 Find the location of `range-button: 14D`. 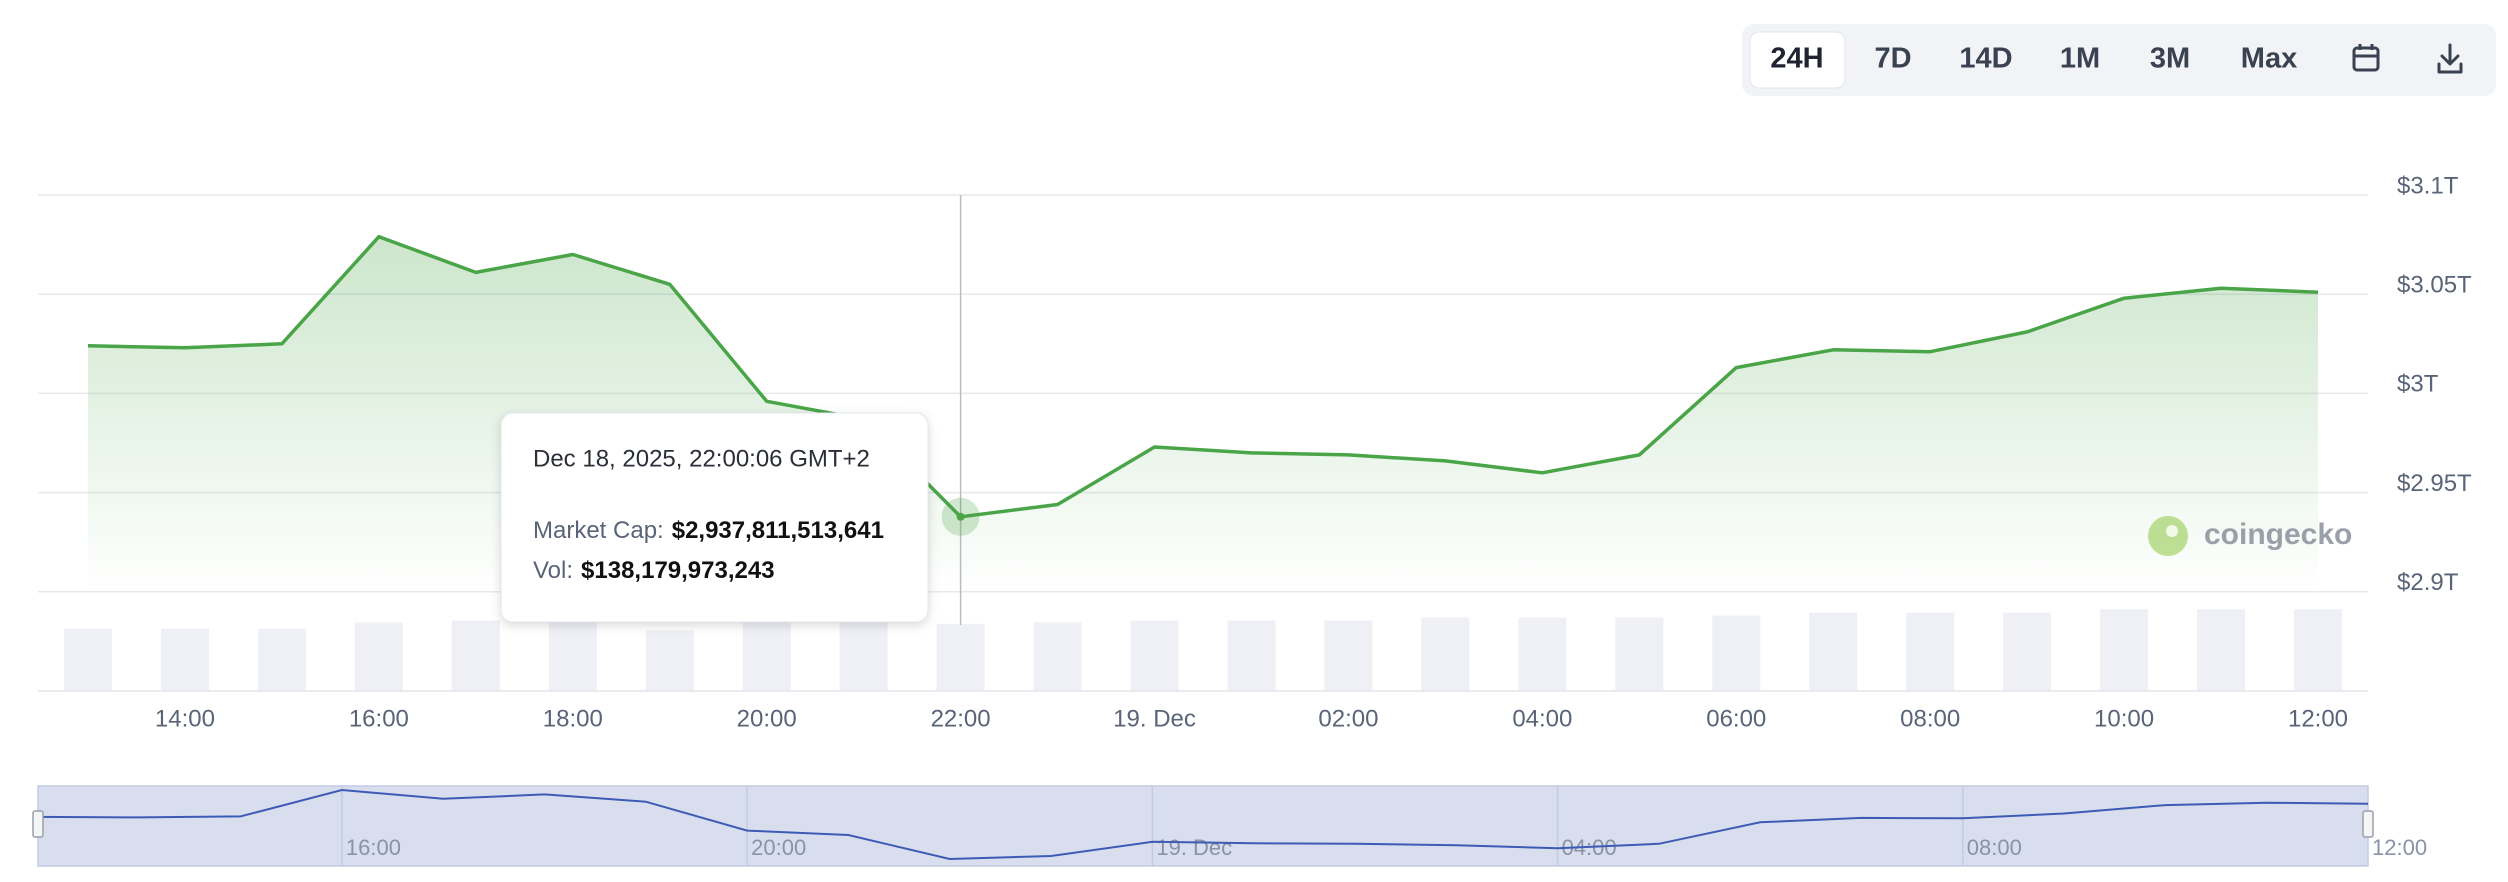

range-button: 14D is located at coordinates (1985, 59).